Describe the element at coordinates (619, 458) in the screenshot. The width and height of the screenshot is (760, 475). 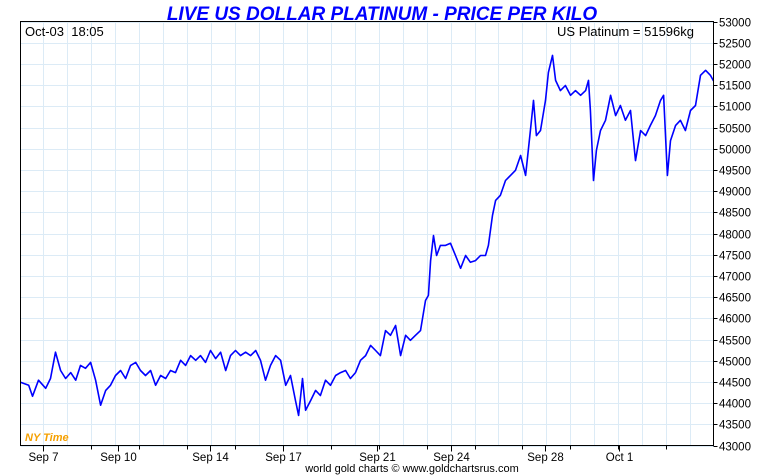
I see `x-tick-label: Oct 1` at that location.